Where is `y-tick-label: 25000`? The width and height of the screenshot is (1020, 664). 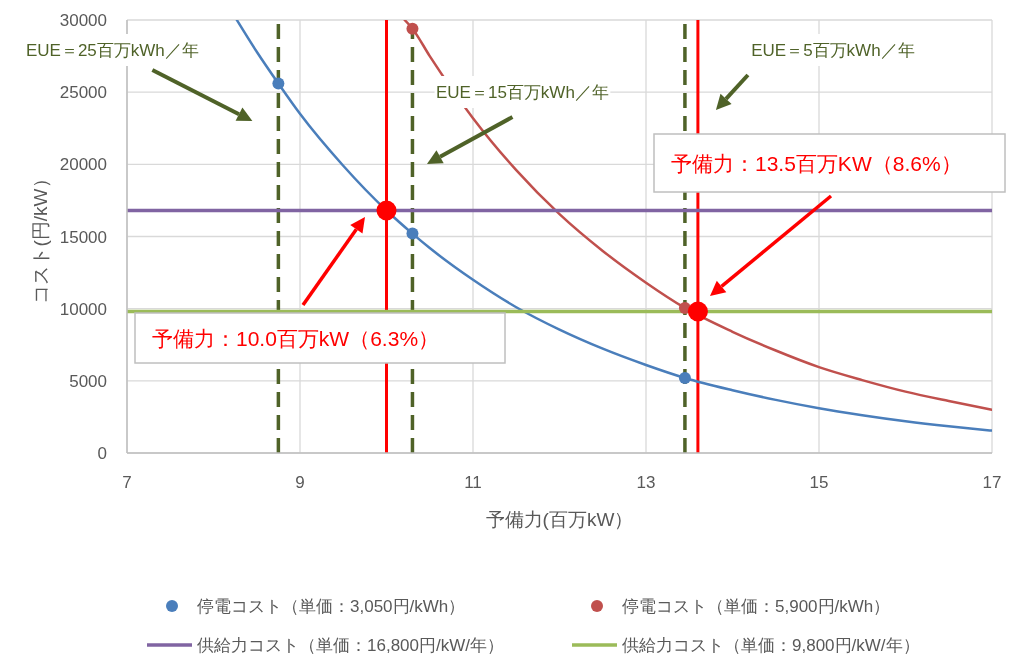
y-tick-label: 25000 is located at coordinates (83, 93).